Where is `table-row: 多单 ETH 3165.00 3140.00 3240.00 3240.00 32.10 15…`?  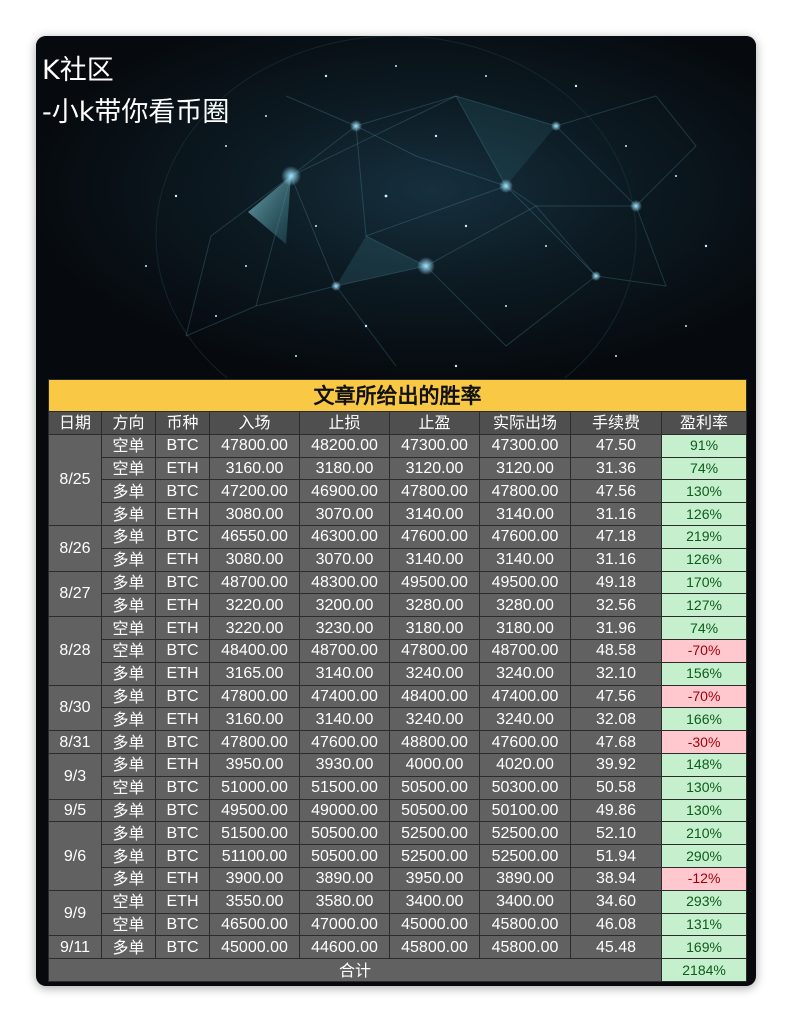 table-row: 多单 ETH 3165.00 3140.00 3240.00 3240.00 32.10 15… is located at coordinates (398, 673).